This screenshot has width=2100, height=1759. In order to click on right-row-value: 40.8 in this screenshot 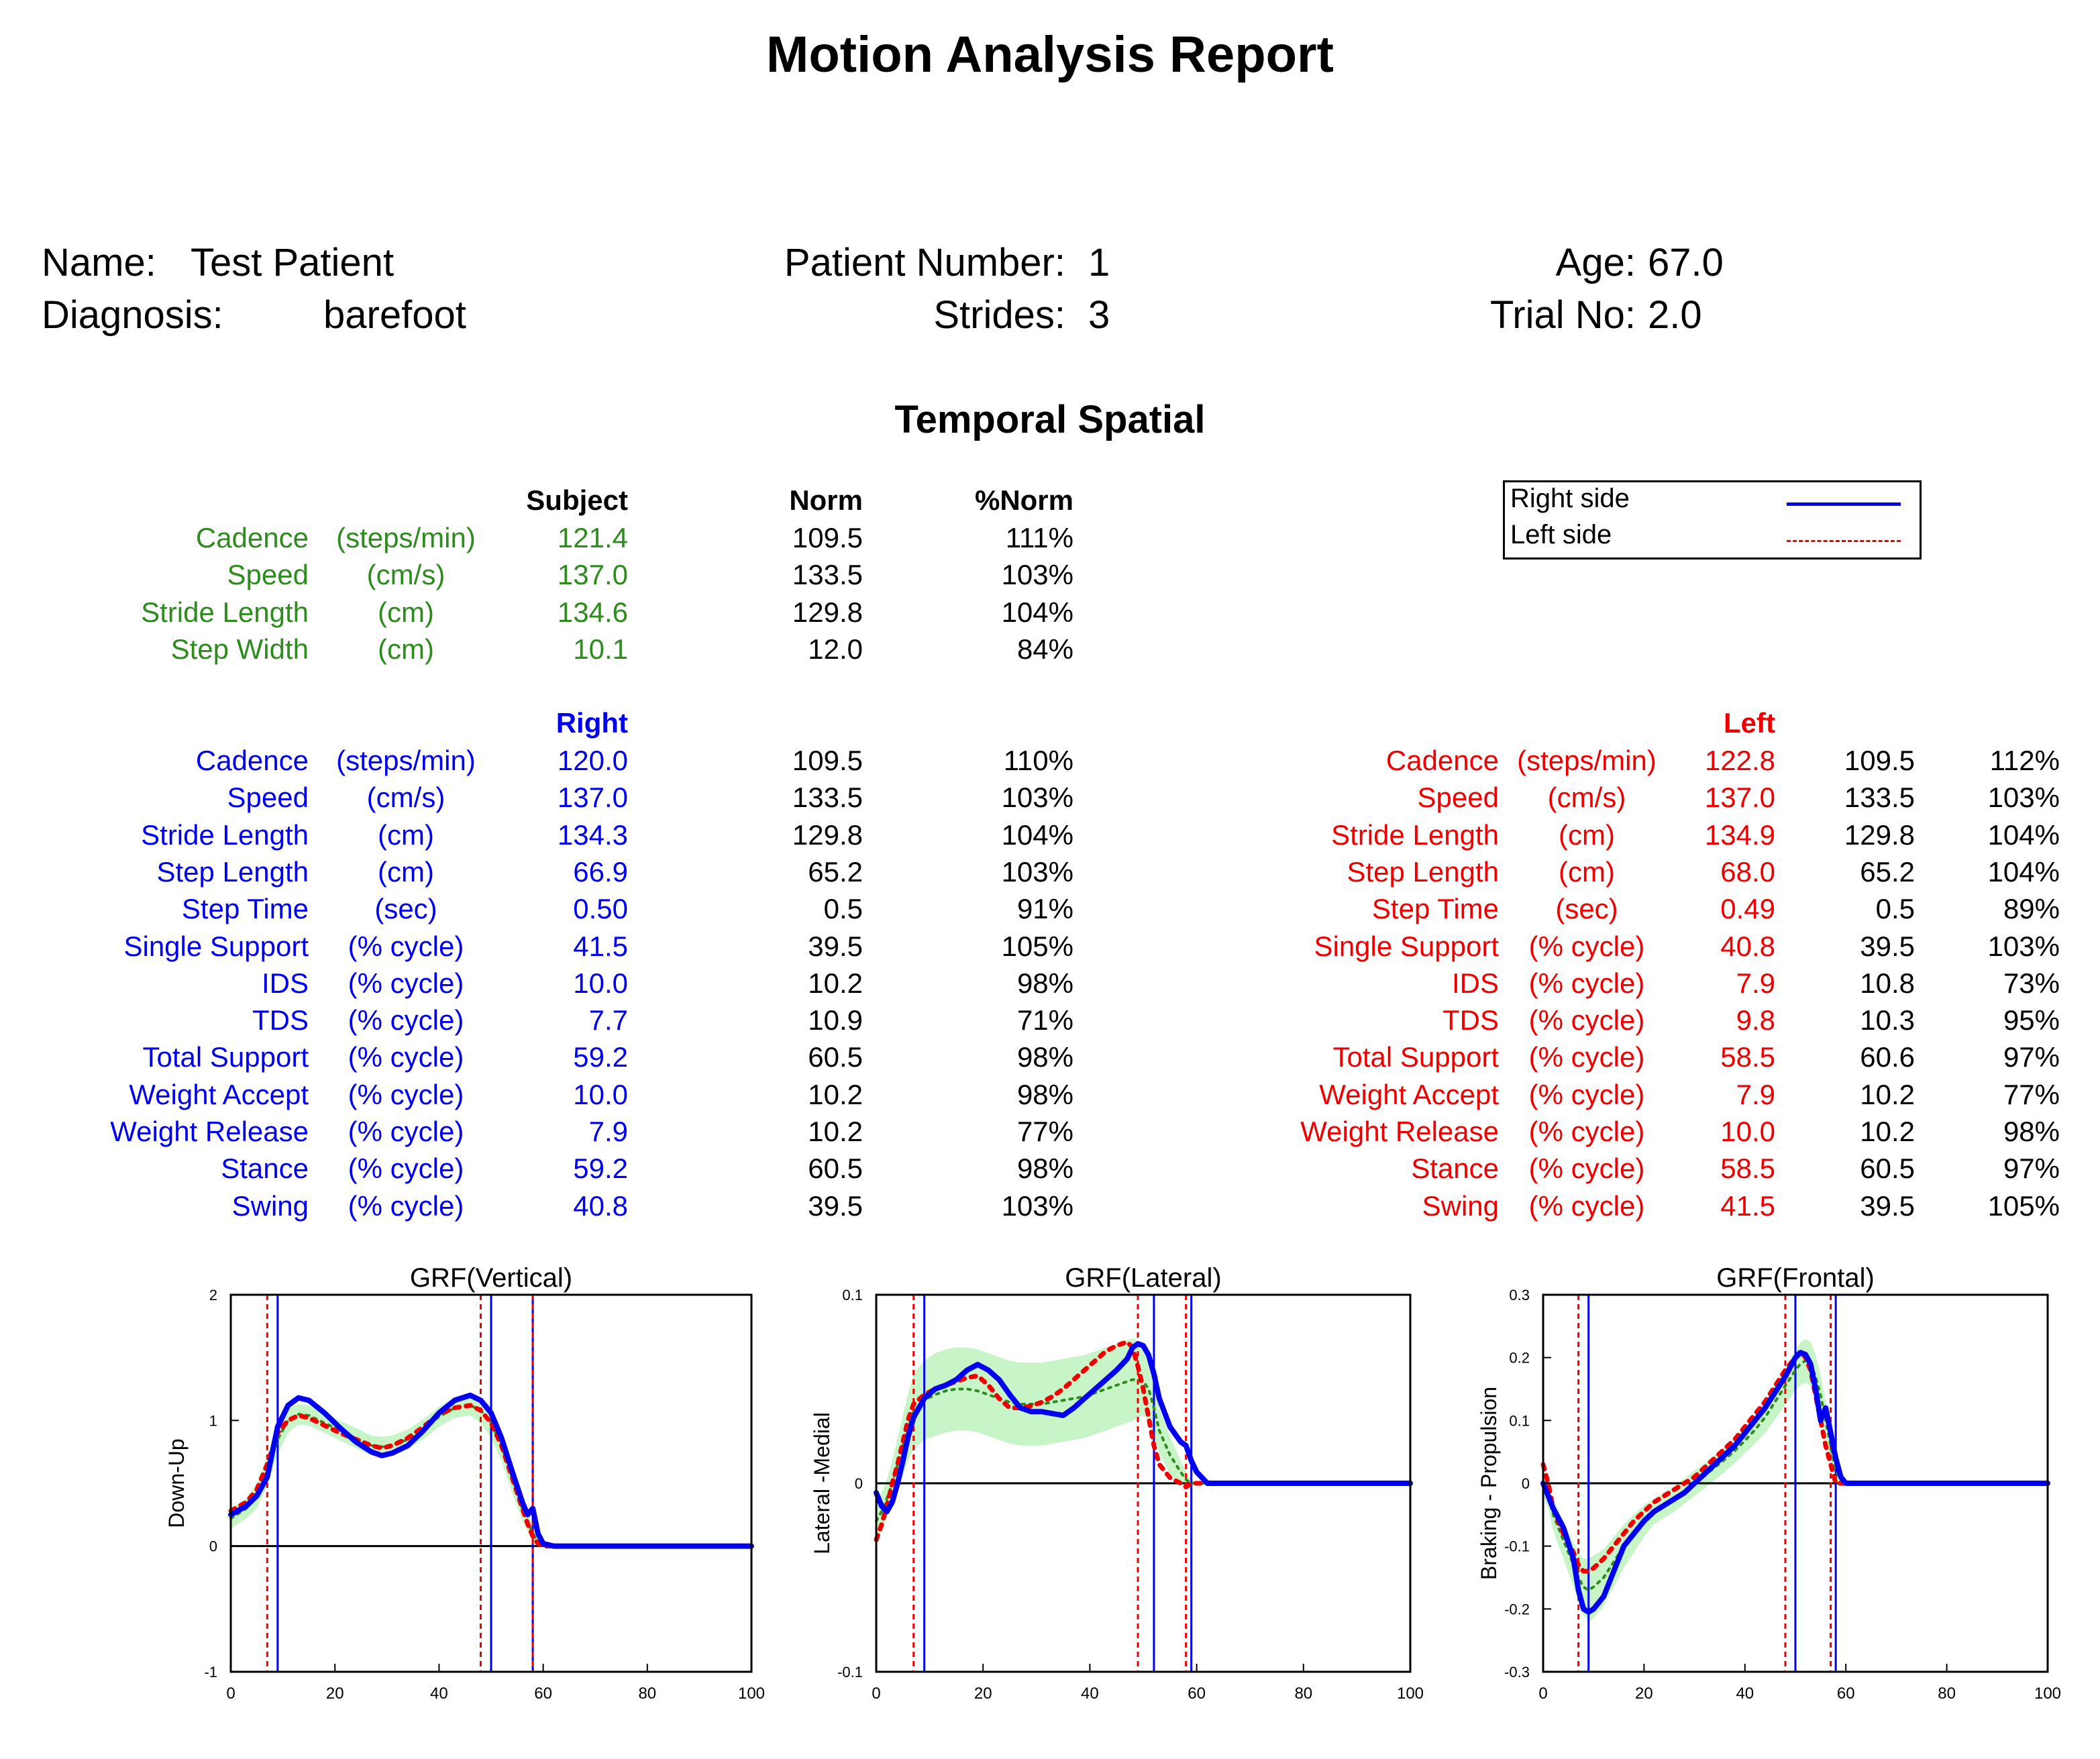, I will do `click(600, 1205)`.